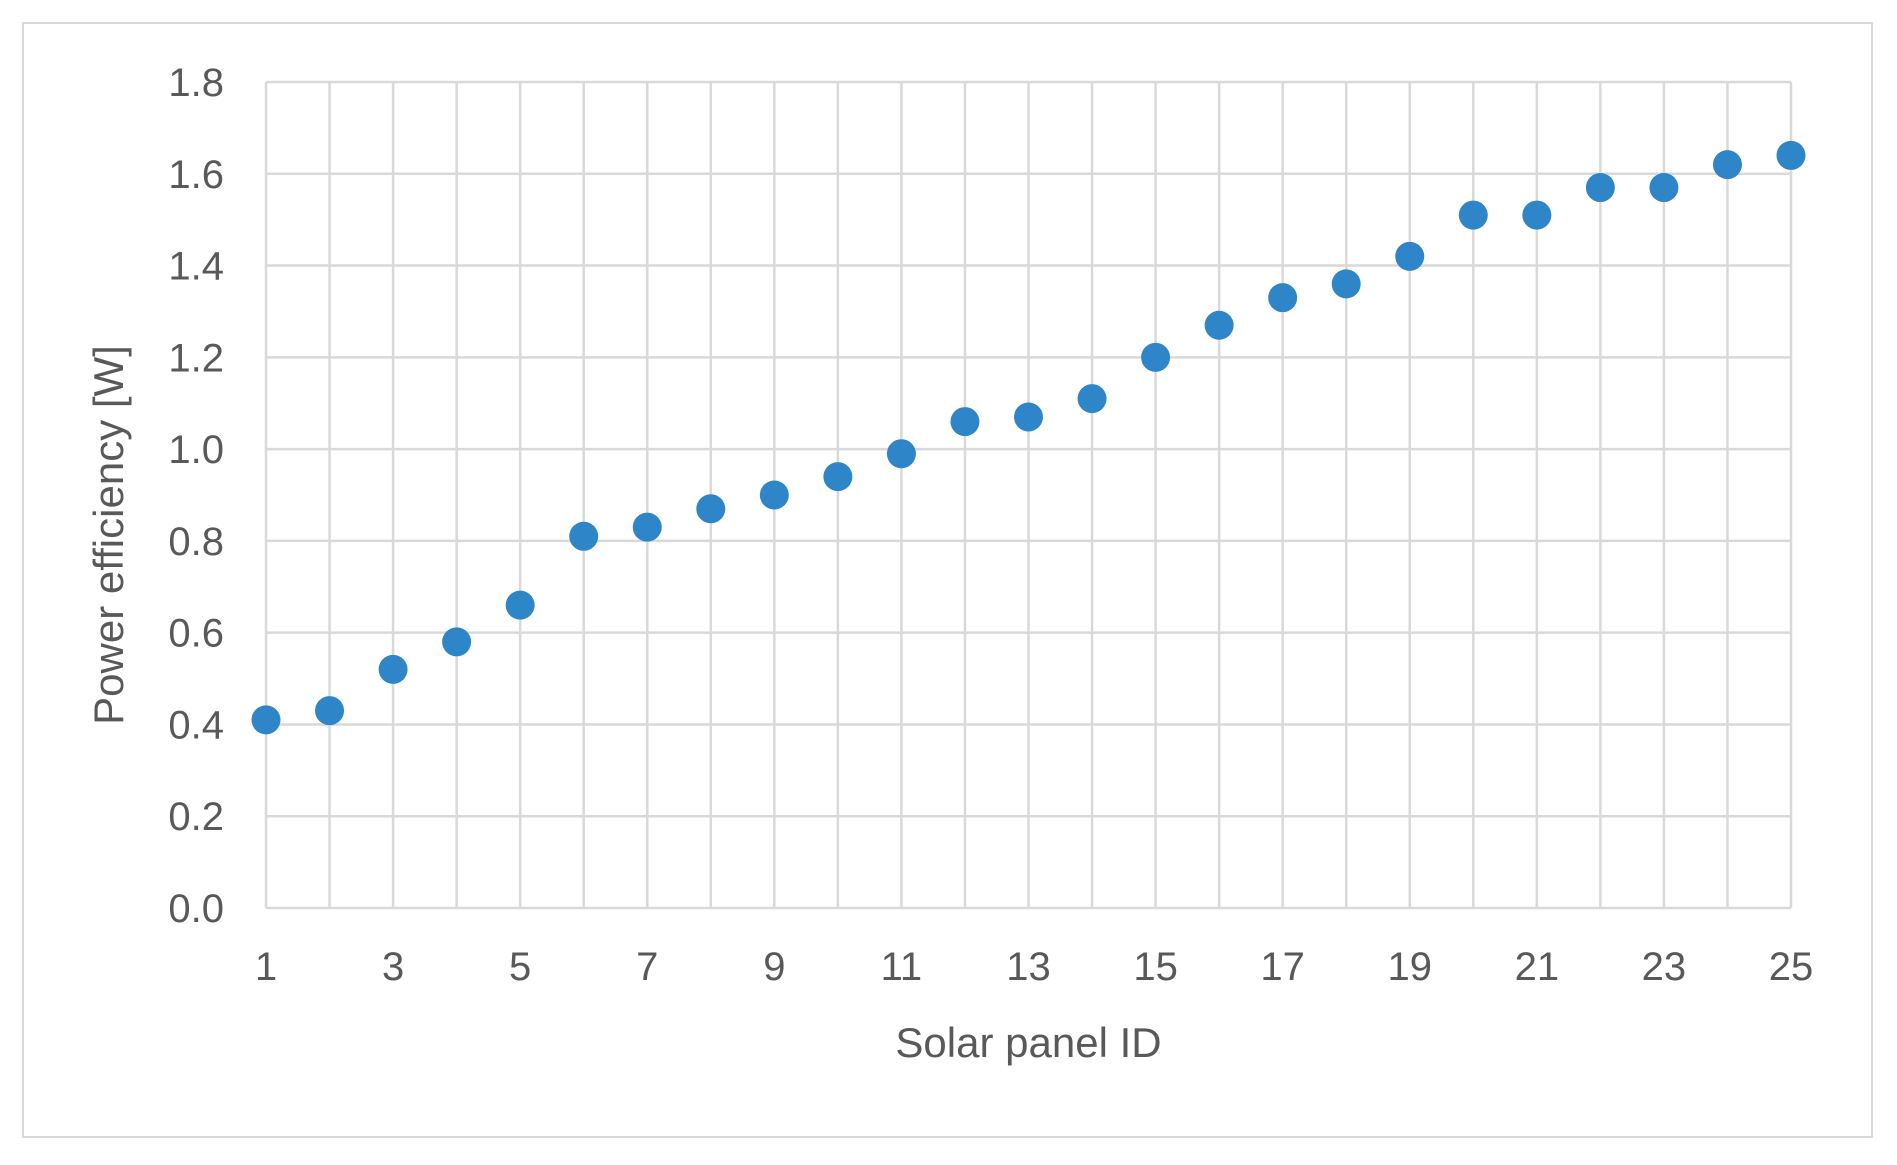 The width and height of the screenshot is (1897, 1165). What do you see at coordinates (196, 175) in the screenshot?
I see `y-tick-label: 1.6` at bounding box center [196, 175].